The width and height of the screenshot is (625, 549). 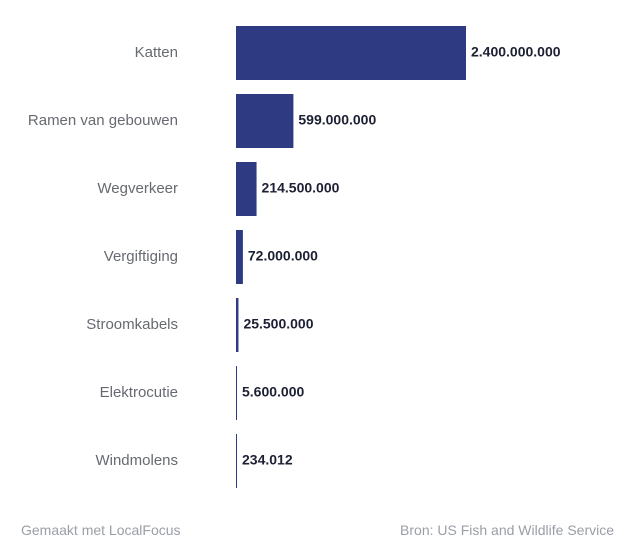 I want to click on category-label: Ramen van gebouwen, so click(x=103, y=120).